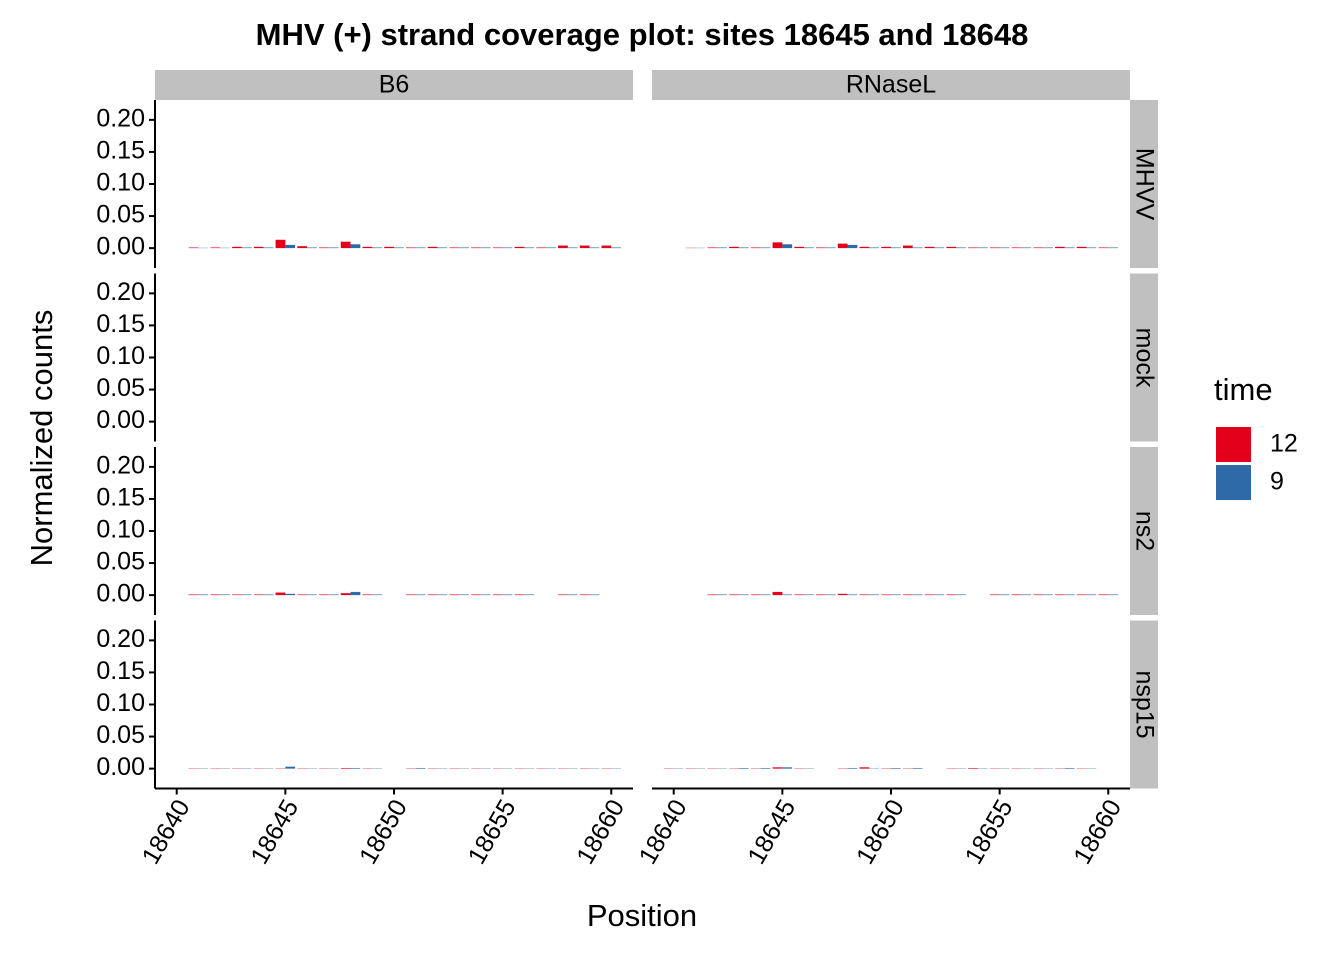 This screenshot has width=1344, height=965. What do you see at coordinates (642, 915) in the screenshot?
I see `x-axis-title: Position` at bounding box center [642, 915].